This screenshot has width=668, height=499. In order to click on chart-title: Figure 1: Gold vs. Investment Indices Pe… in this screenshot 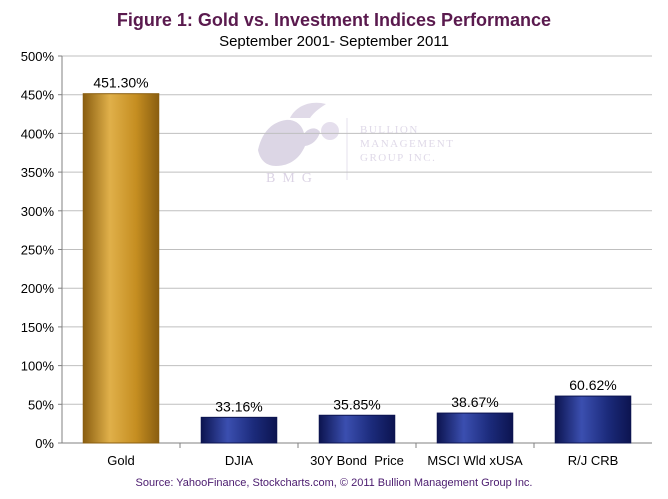, I will do `click(334, 20)`.